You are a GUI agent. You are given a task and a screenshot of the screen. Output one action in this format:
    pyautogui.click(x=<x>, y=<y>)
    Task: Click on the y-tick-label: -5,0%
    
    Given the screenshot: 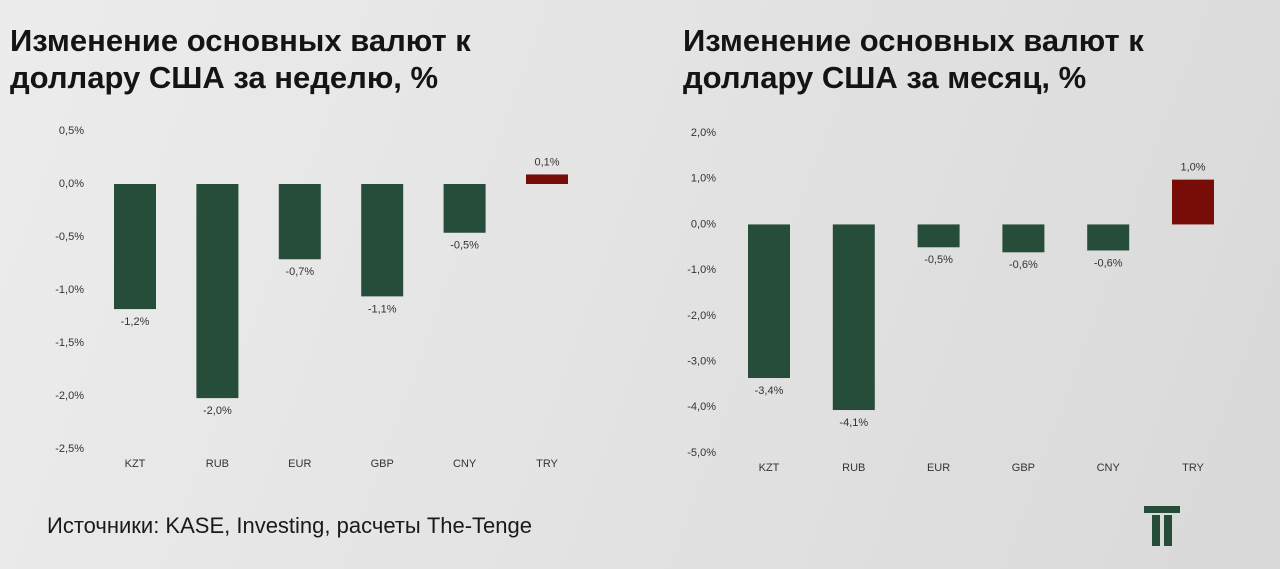 What is the action you would take?
    pyautogui.click(x=701, y=453)
    